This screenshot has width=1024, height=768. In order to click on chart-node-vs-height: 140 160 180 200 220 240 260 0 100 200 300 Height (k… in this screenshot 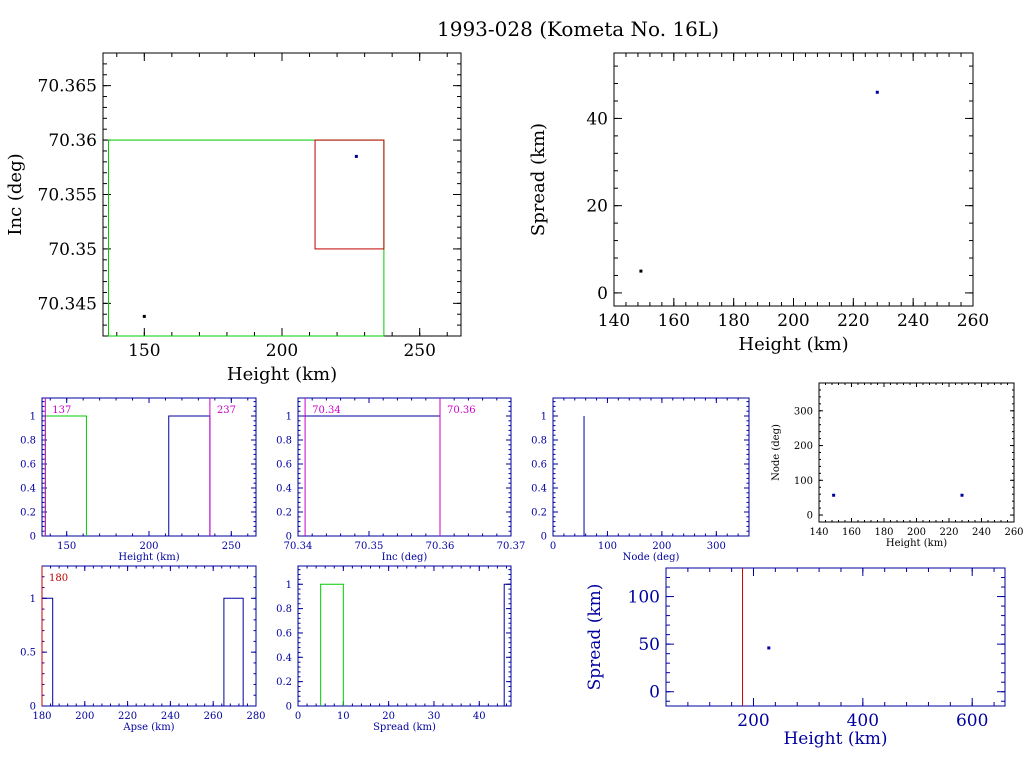, I will do `click(897, 465)`.